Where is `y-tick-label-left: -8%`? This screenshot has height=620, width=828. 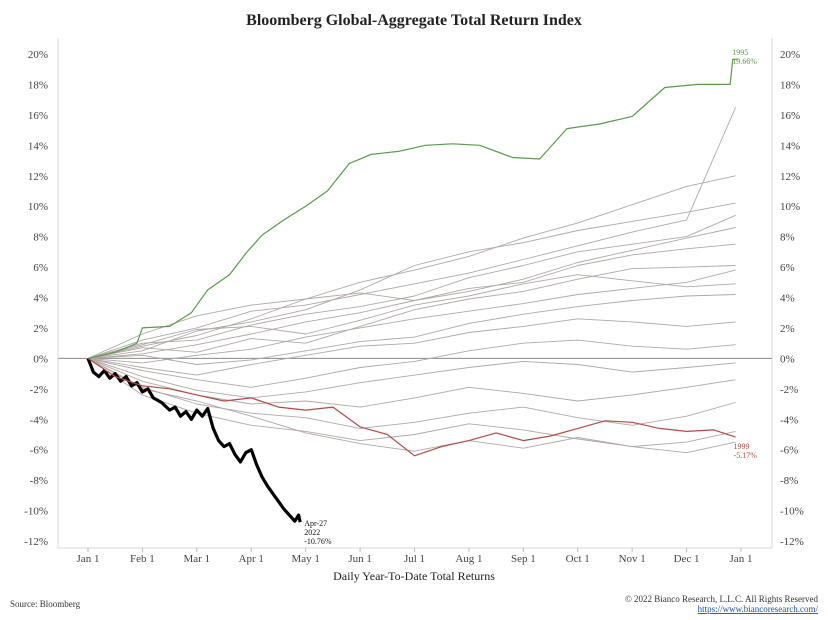 y-tick-label-left: -8% is located at coordinates (39, 481).